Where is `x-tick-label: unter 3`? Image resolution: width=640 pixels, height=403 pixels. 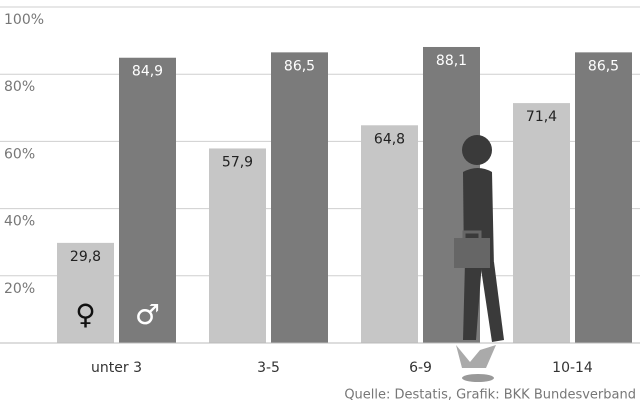
x-tick-label: unter 3 is located at coordinates (116, 368).